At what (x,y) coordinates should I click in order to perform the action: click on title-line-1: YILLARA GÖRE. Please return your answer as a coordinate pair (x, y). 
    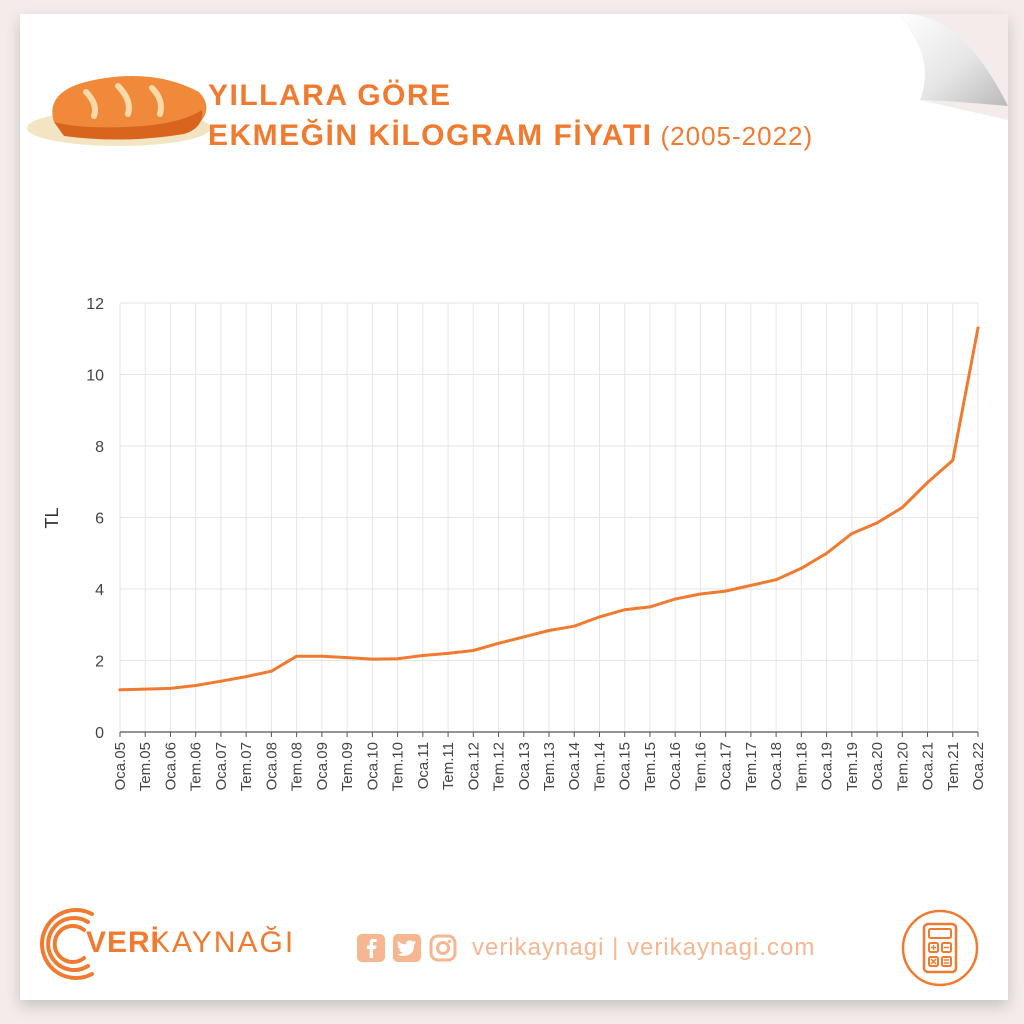
    Looking at the image, I should click on (330, 95).